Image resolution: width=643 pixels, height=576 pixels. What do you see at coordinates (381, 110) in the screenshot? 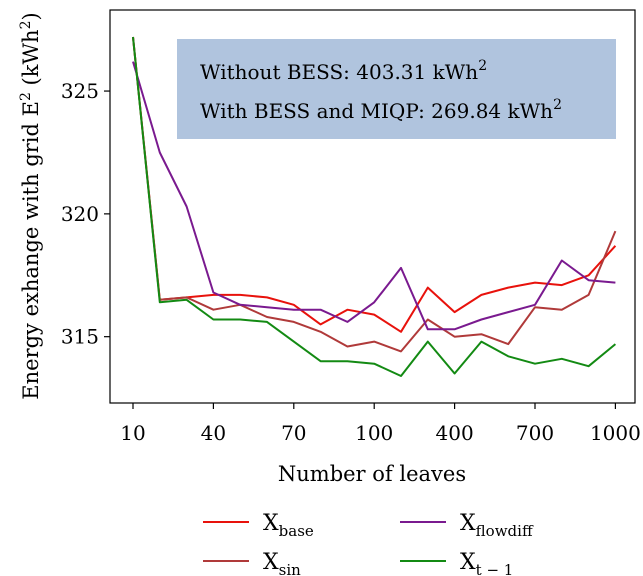
I see `annotation-line-2: With BESS and MIQP: 269.84 kWh2` at bounding box center [381, 110].